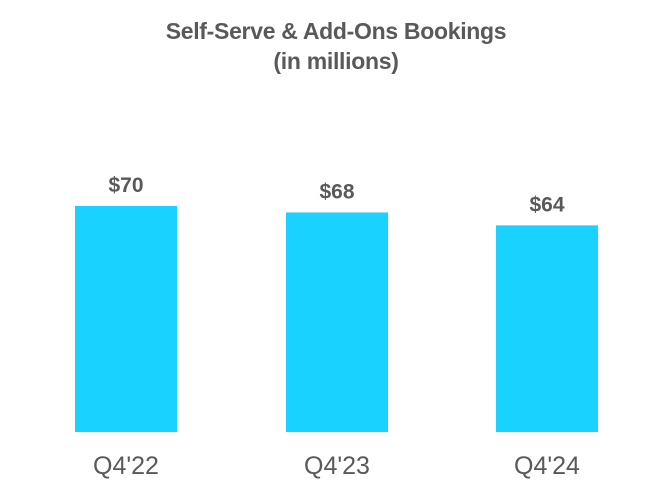 Image resolution: width=672 pixels, height=480 pixels. I want to click on category-label-0: Q4'22, so click(126, 466).